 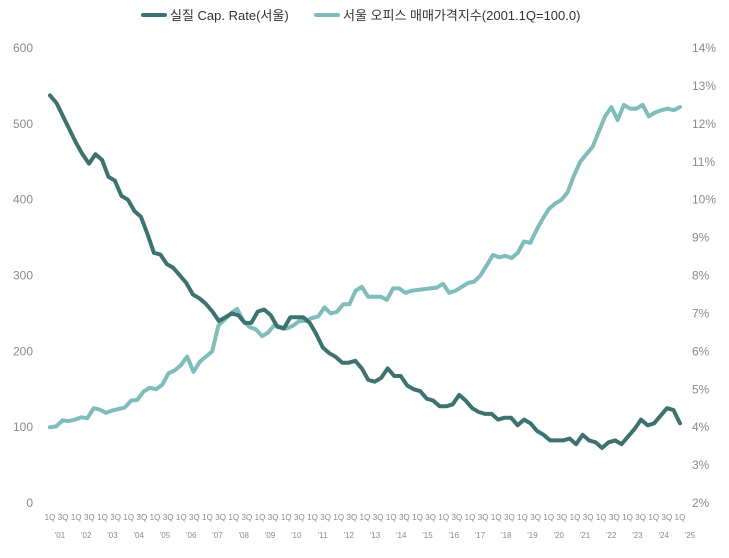 What do you see at coordinates (139, 535) in the screenshot?
I see `x-year-label: '04` at bounding box center [139, 535].